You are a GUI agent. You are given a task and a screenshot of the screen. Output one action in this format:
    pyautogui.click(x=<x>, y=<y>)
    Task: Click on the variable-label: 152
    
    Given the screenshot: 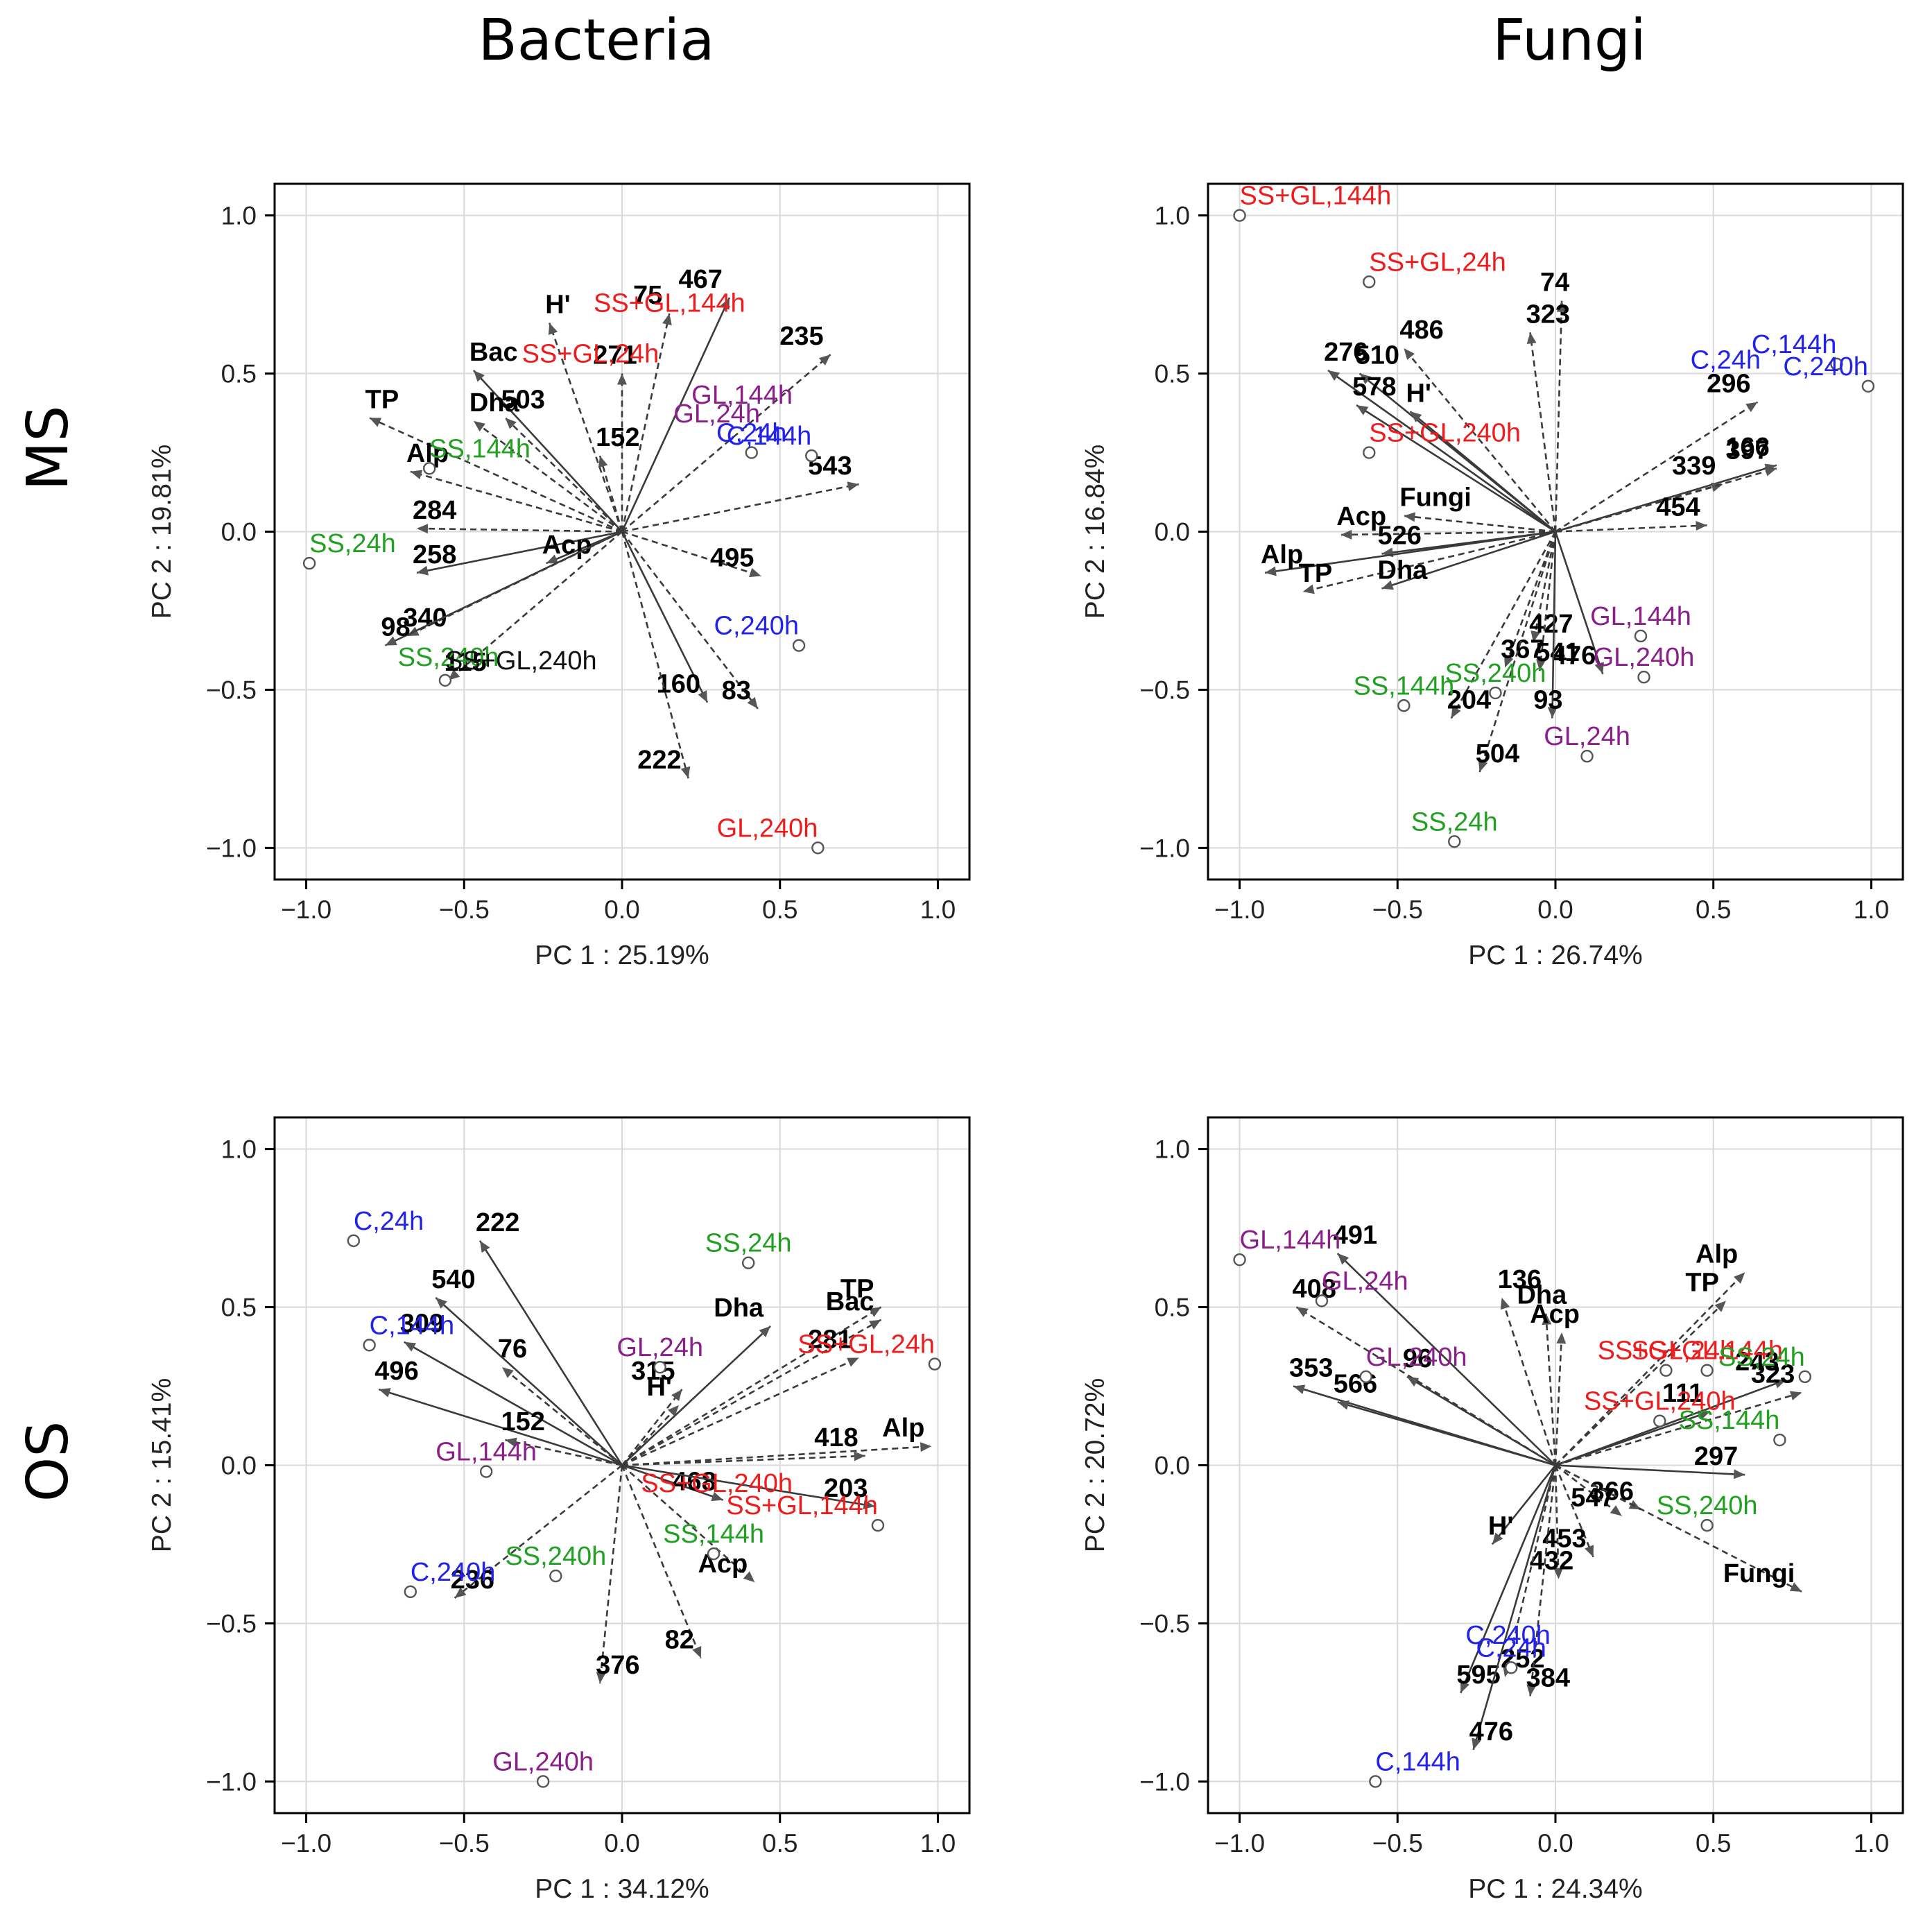 What is the action you would take?
    pyautogui.click(x=617, y=438)
    